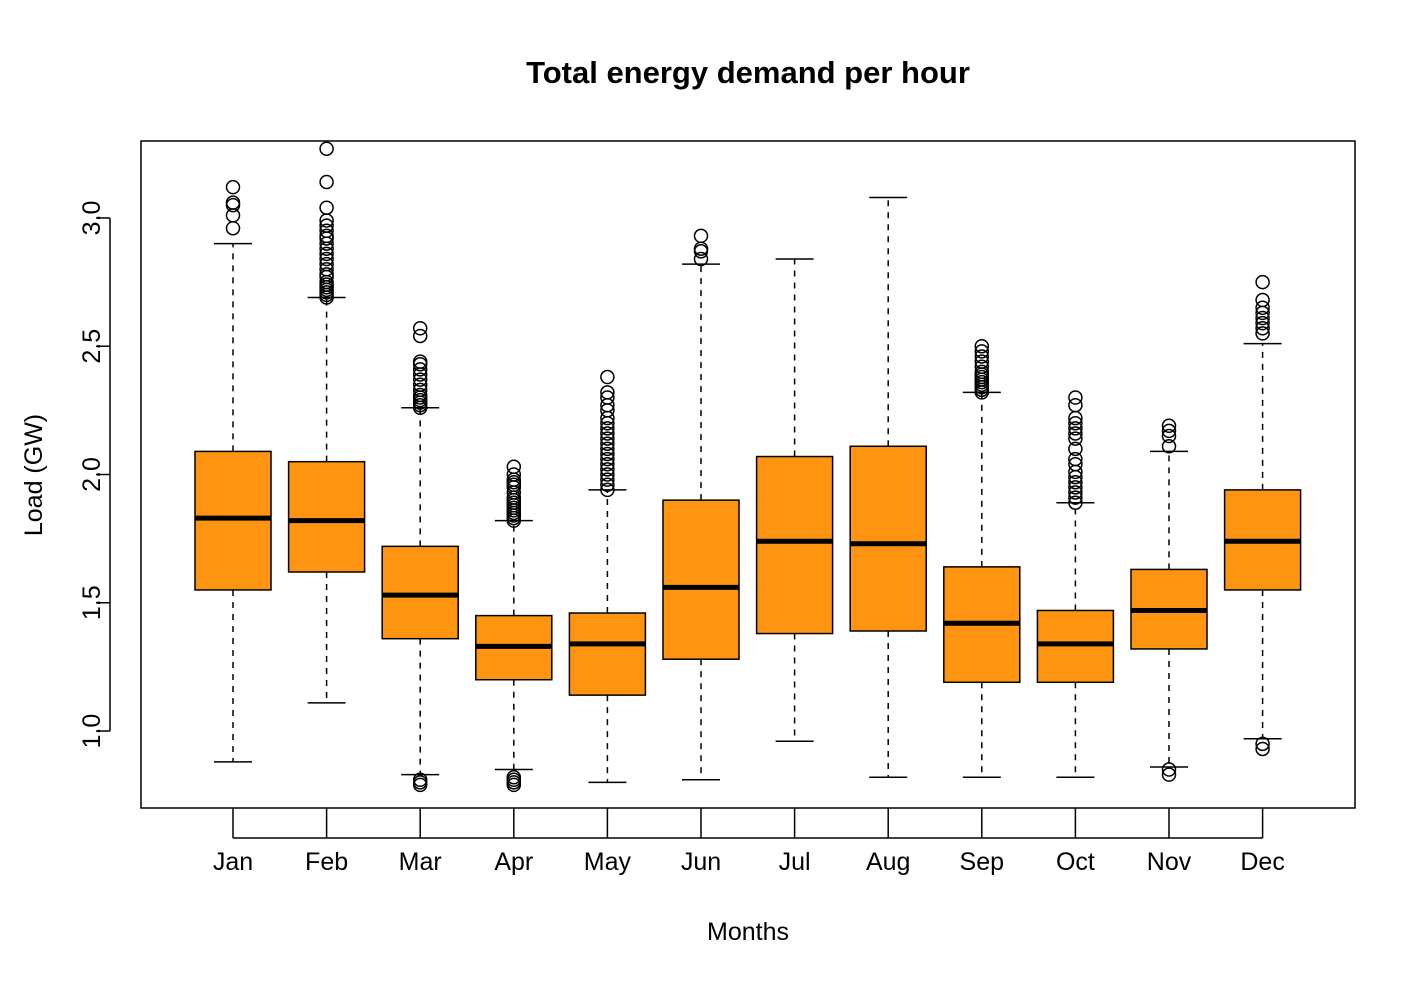  What do you see at coordinates (92, 346) in the screenshot?
I see `y-tick-label: 2.5` at bounding box center [92, 346].